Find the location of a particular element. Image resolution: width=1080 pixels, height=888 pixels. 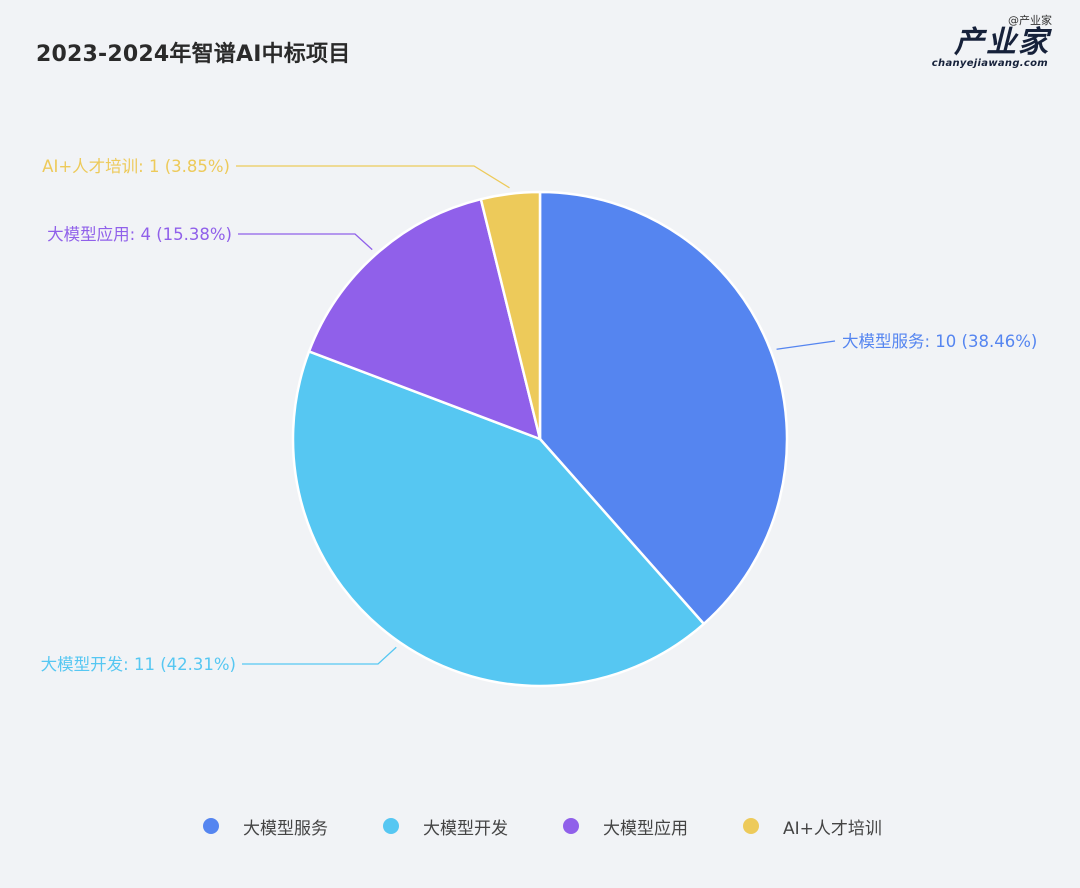

chart-legend: 大模型服务 大模型开发 大模型应用 AI+人才培训 is located at coordinates (540, 826).